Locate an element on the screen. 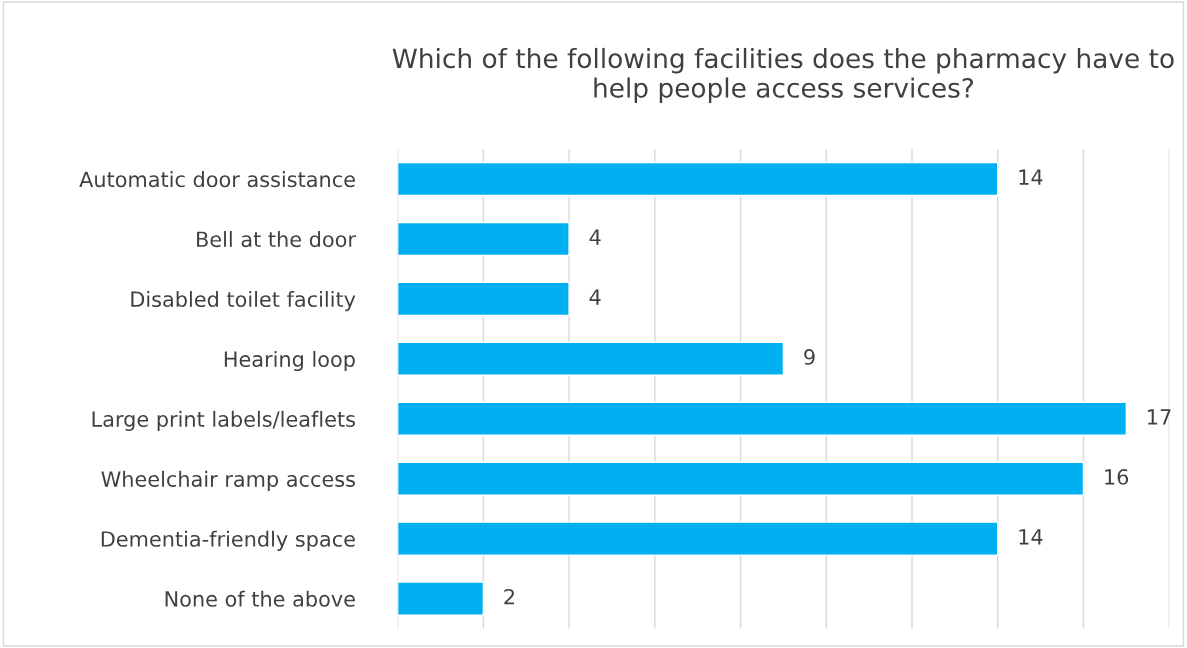  data-label: 9 is located at coordinates (809, 357).